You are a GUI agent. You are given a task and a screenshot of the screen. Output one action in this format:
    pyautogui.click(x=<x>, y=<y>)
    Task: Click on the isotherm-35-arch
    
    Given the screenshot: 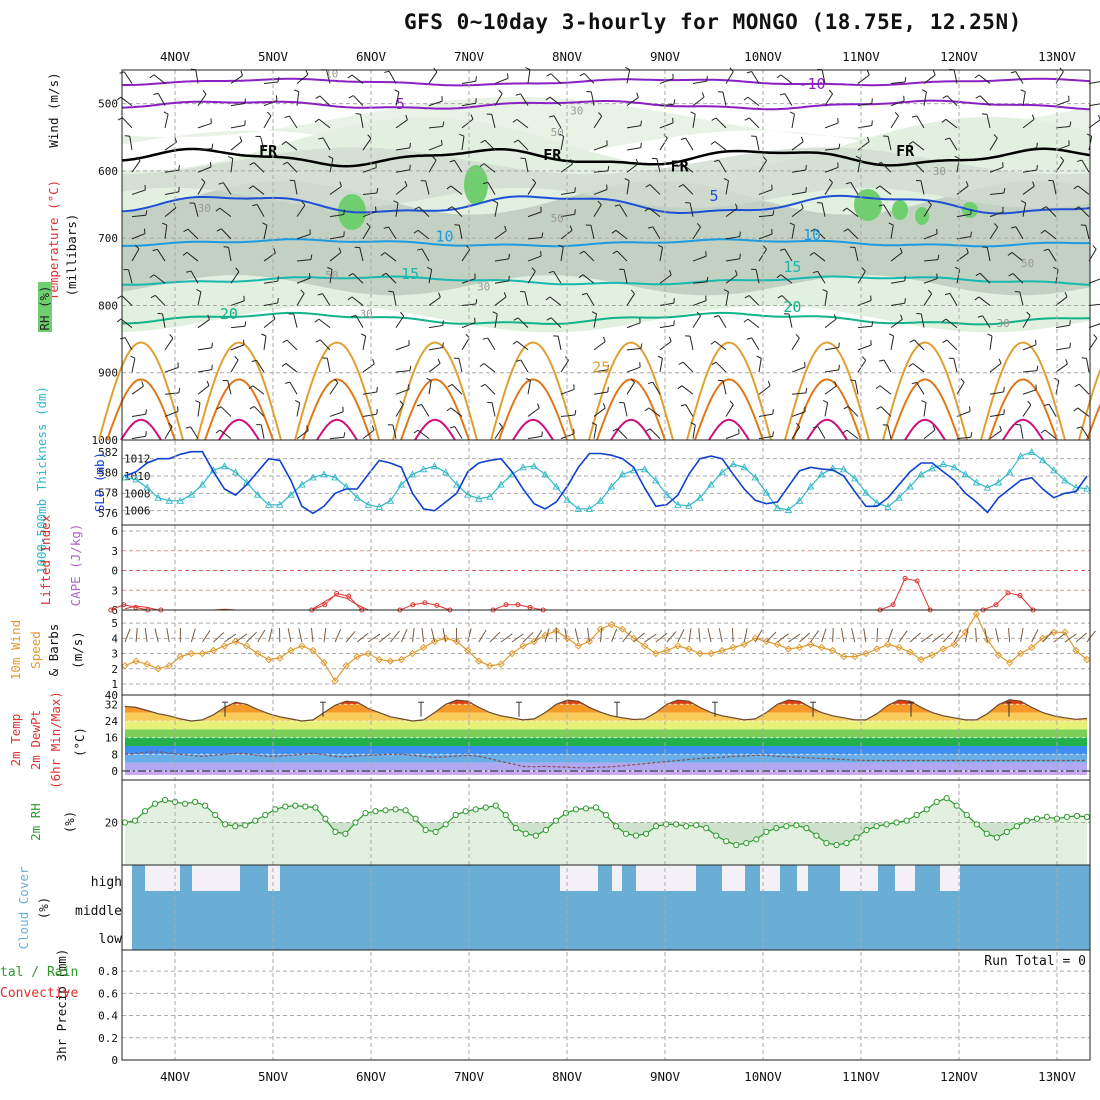 What is the action you would take?
    pyautogui.click(x=239, y=429)
    